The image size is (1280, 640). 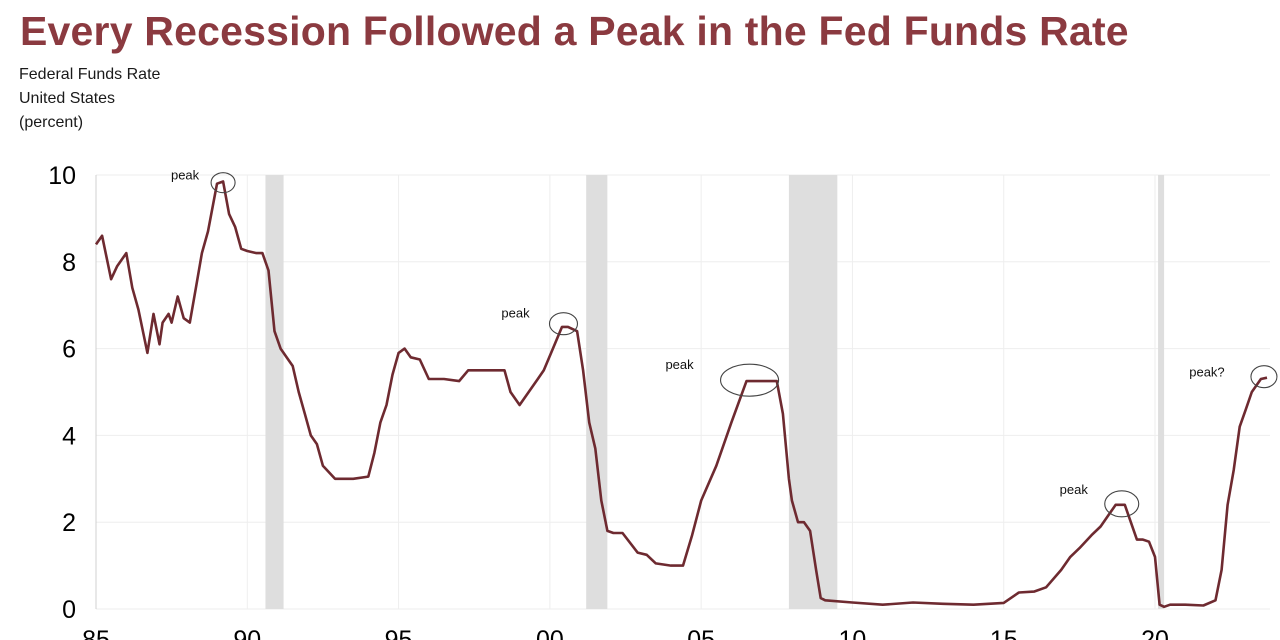 I want to click on y-tick-label-4: 4, so click(x=69, y=436).